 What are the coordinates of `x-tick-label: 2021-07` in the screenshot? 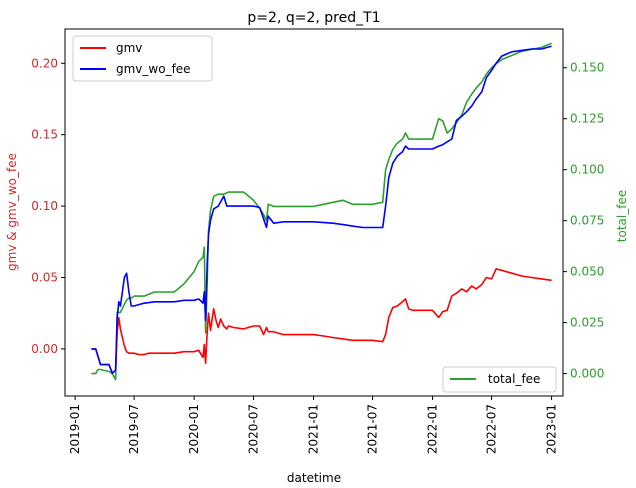 It's located at (373, 429).